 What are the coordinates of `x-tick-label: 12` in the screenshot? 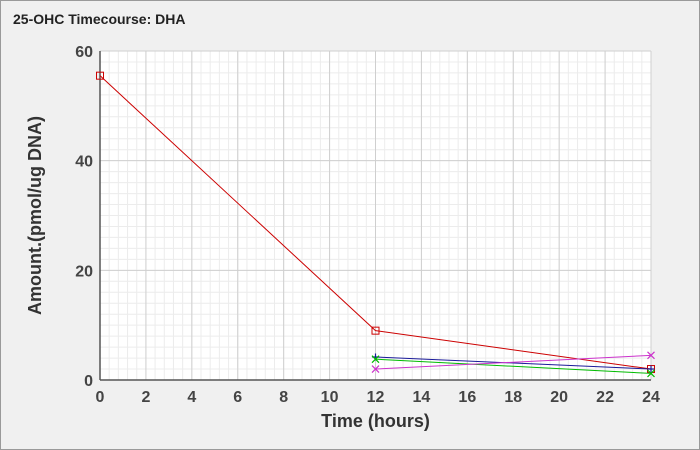 It's located at (376, 397).